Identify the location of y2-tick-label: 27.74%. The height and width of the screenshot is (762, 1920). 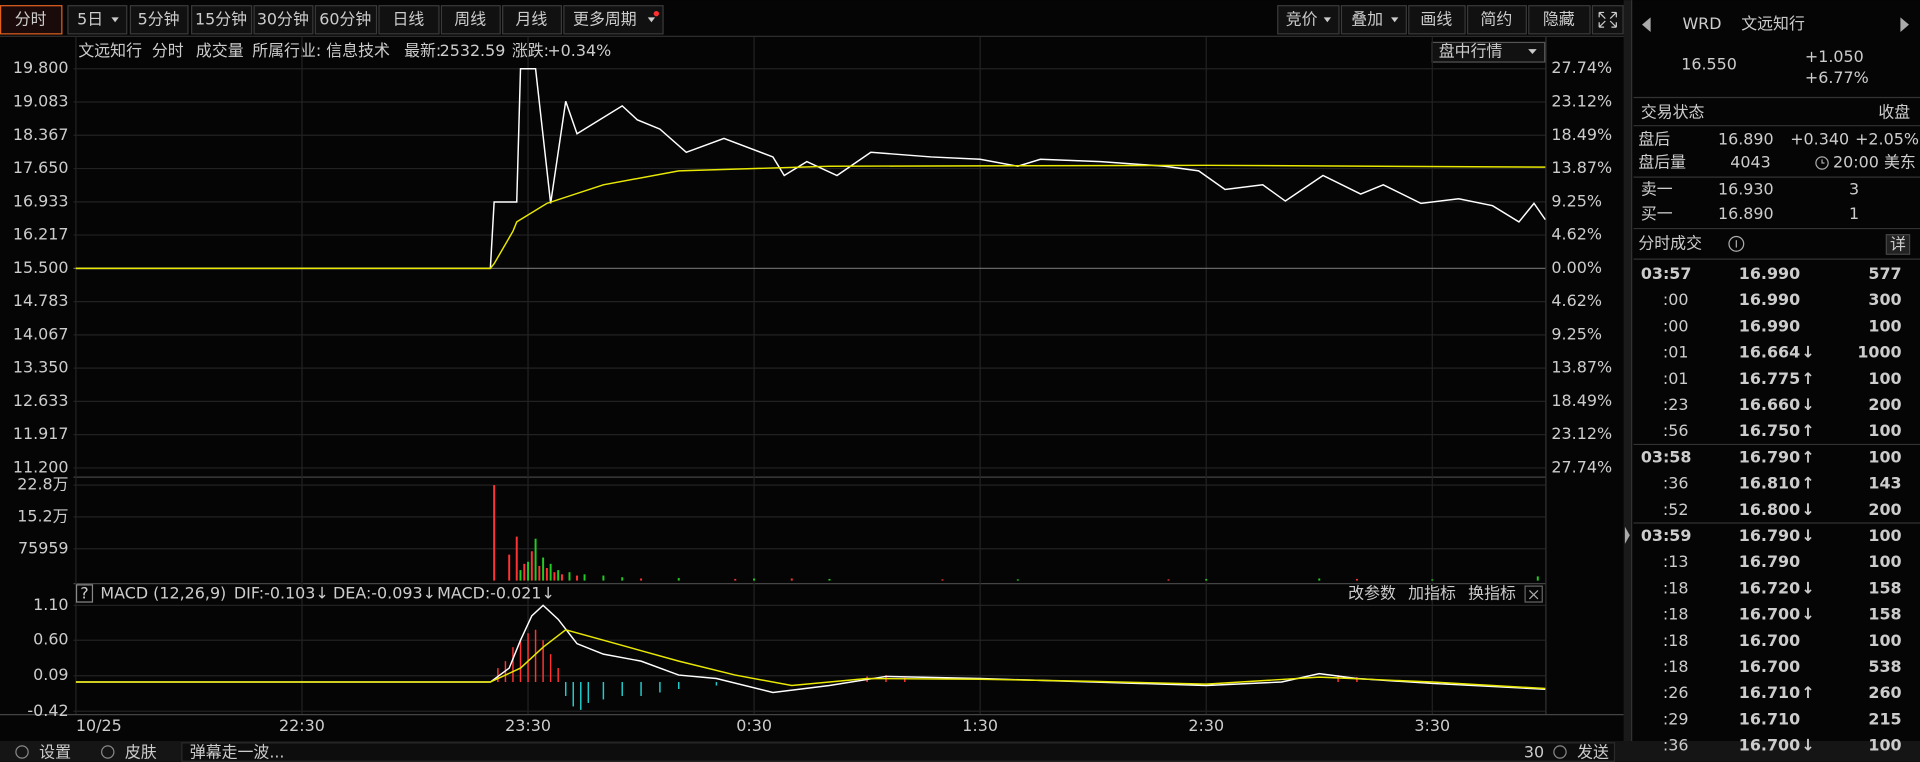
(1581, 466).